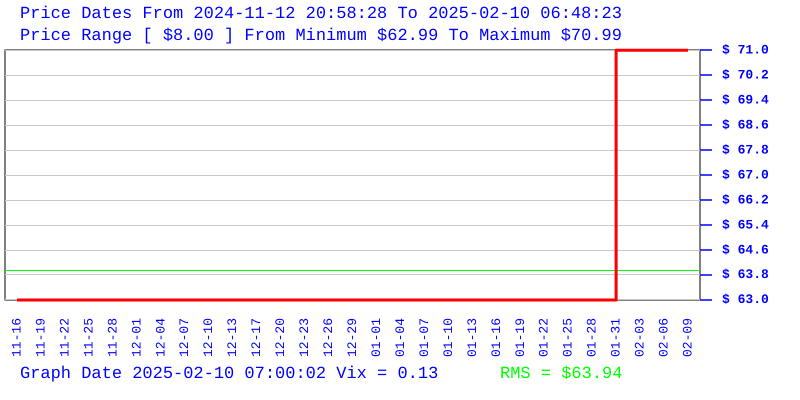 Image resolution: width=800 pixels, height=400 pixels. What do you see at coordinates (160, 338) in the screenshot?
I see `x-tick-label: 12-04` at bounding box center [160, 338].